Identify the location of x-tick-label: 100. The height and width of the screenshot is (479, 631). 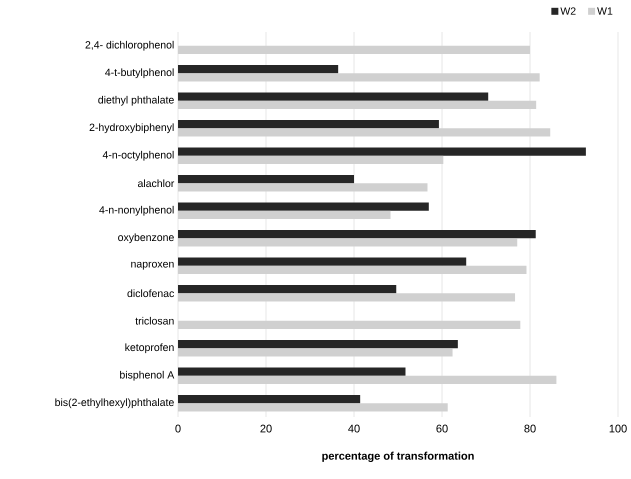
(618, 428).